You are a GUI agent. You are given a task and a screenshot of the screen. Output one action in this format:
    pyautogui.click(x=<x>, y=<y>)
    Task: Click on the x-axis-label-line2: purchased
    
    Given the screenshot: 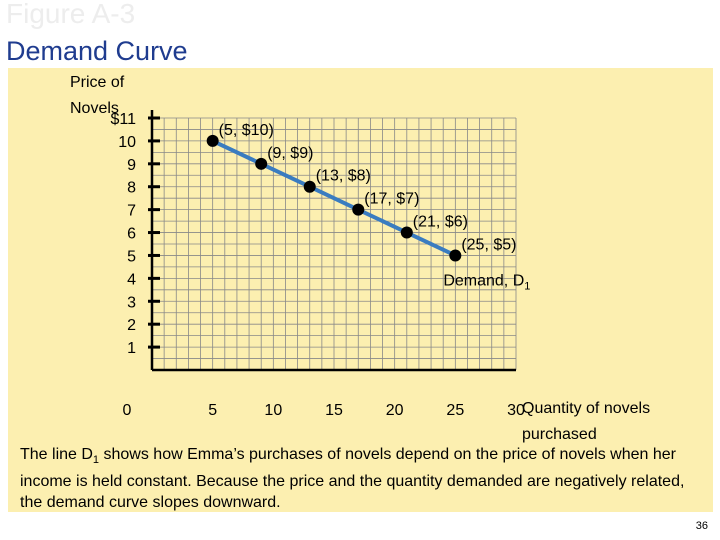 What is the action you would take?
    pyautogui.click(x=559, y=434)
    